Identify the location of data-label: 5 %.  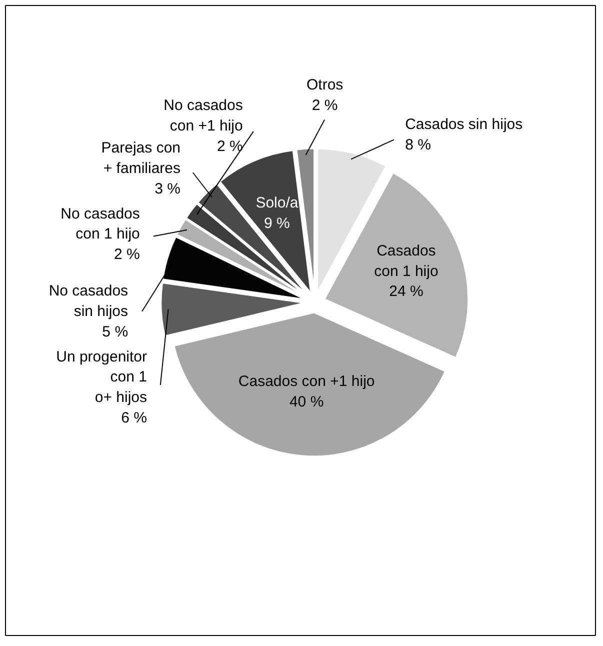
(115, 332).